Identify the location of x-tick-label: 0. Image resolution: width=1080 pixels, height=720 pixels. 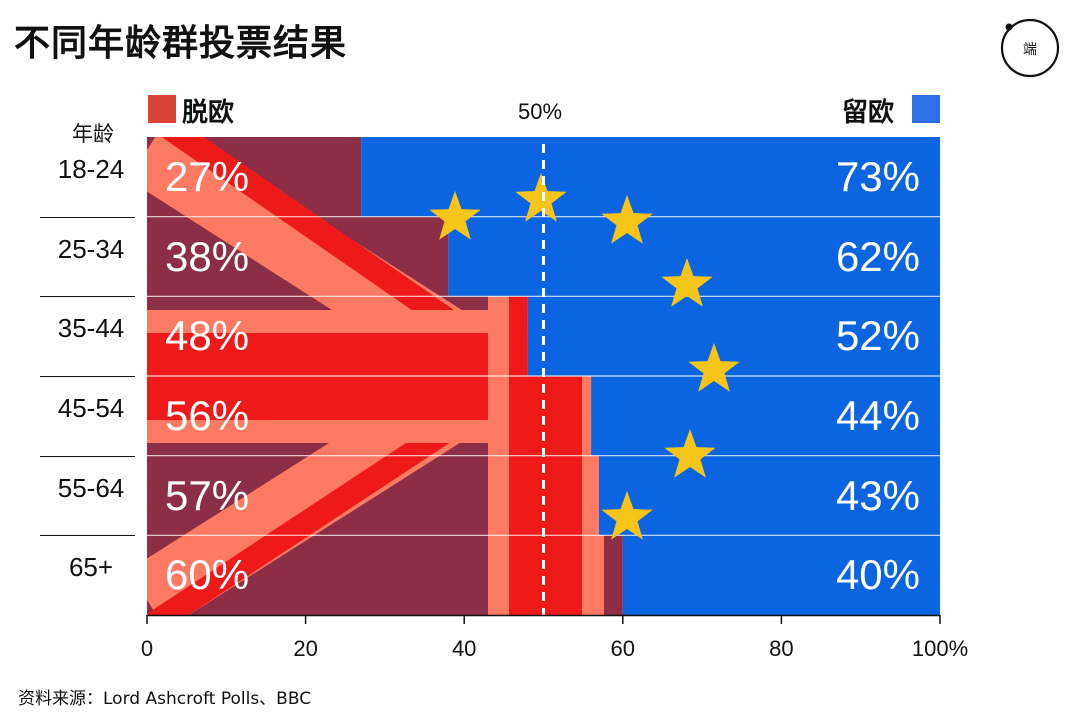
(147, 648).